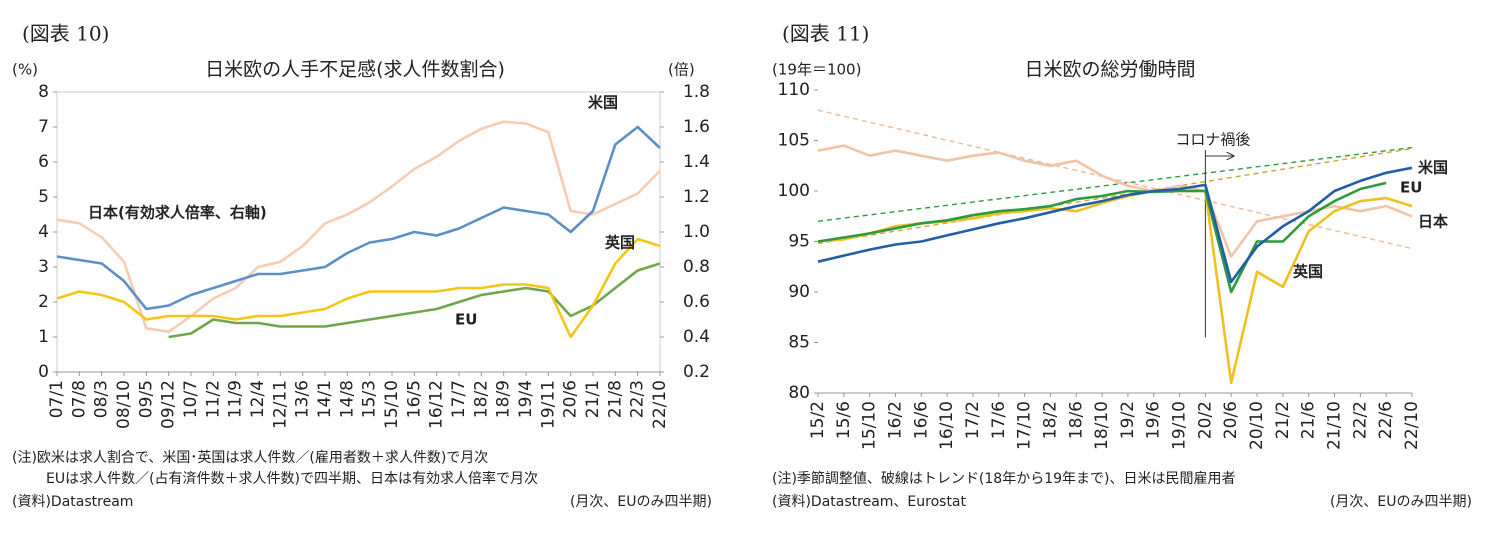 The width and height of the screenshot is (1492, 548). What do you see at coordinates (593, 399) in the screenshot?
I see `x-tick-label: 21/1` at bounding box center [593, 399].